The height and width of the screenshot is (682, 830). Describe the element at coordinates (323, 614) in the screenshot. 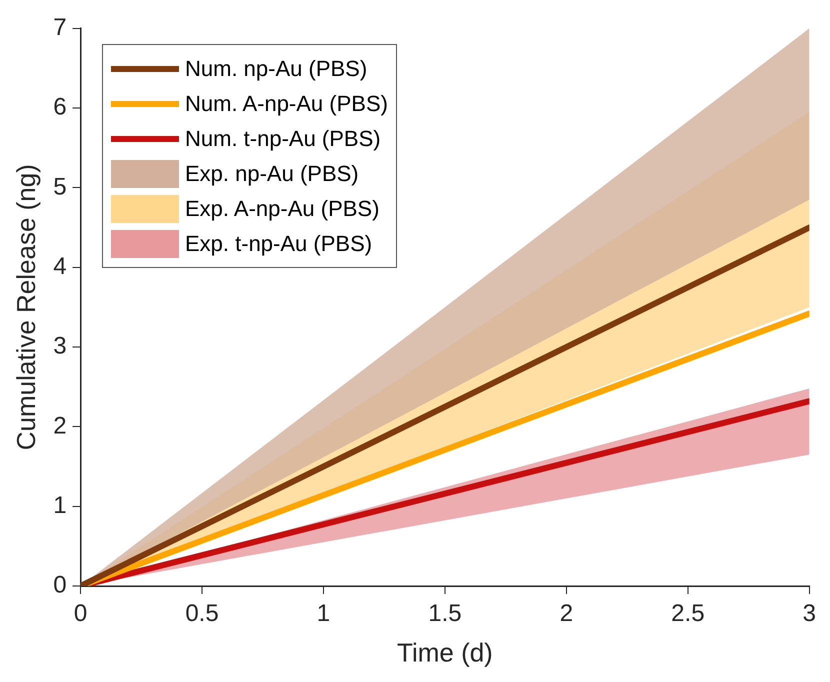

I see `x-tick-label: 1` at that location.